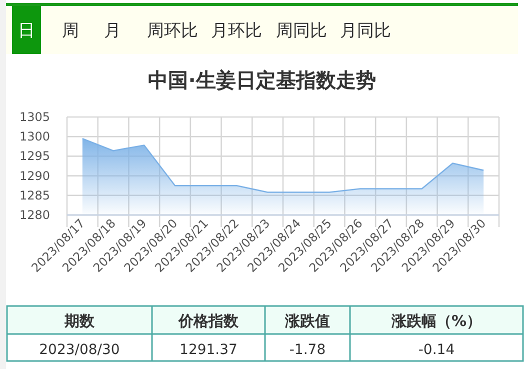  I want to click on y-tick-label: 1305, so click(34, 117).